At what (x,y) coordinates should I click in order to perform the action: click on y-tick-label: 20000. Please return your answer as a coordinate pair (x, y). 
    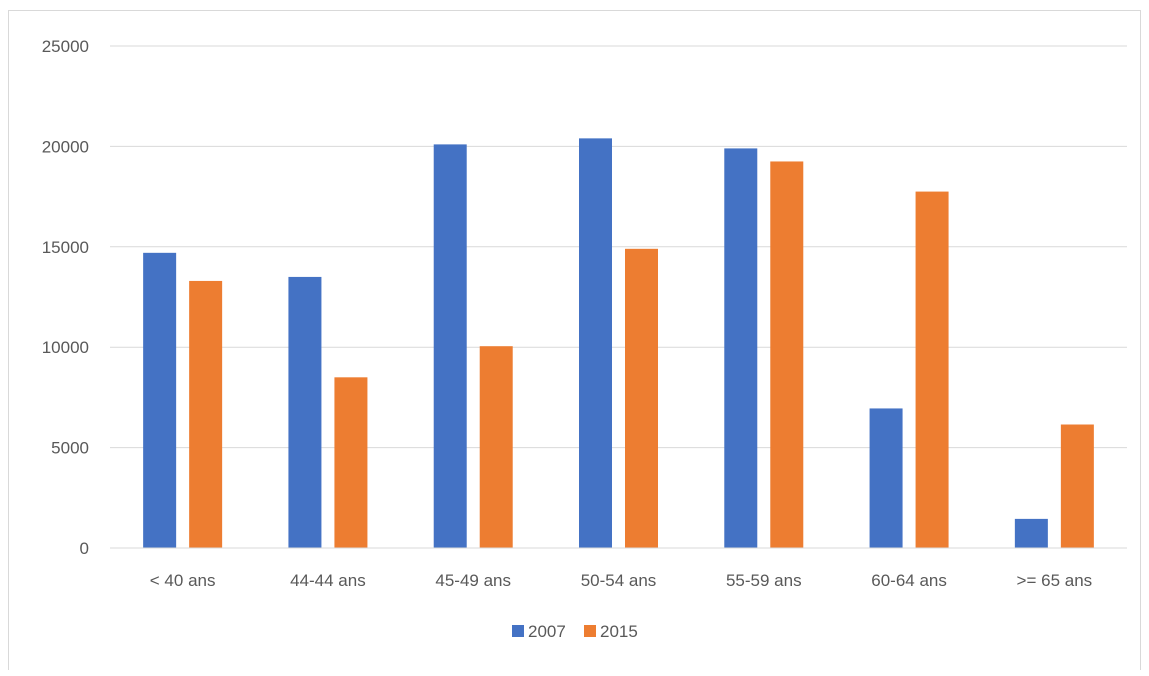
    Looking at the image, I should click on (65, 146).